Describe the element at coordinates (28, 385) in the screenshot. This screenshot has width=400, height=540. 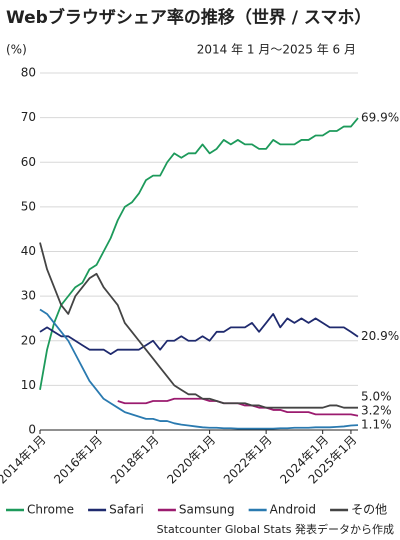
I see `y-tick-label: 10` at that location.